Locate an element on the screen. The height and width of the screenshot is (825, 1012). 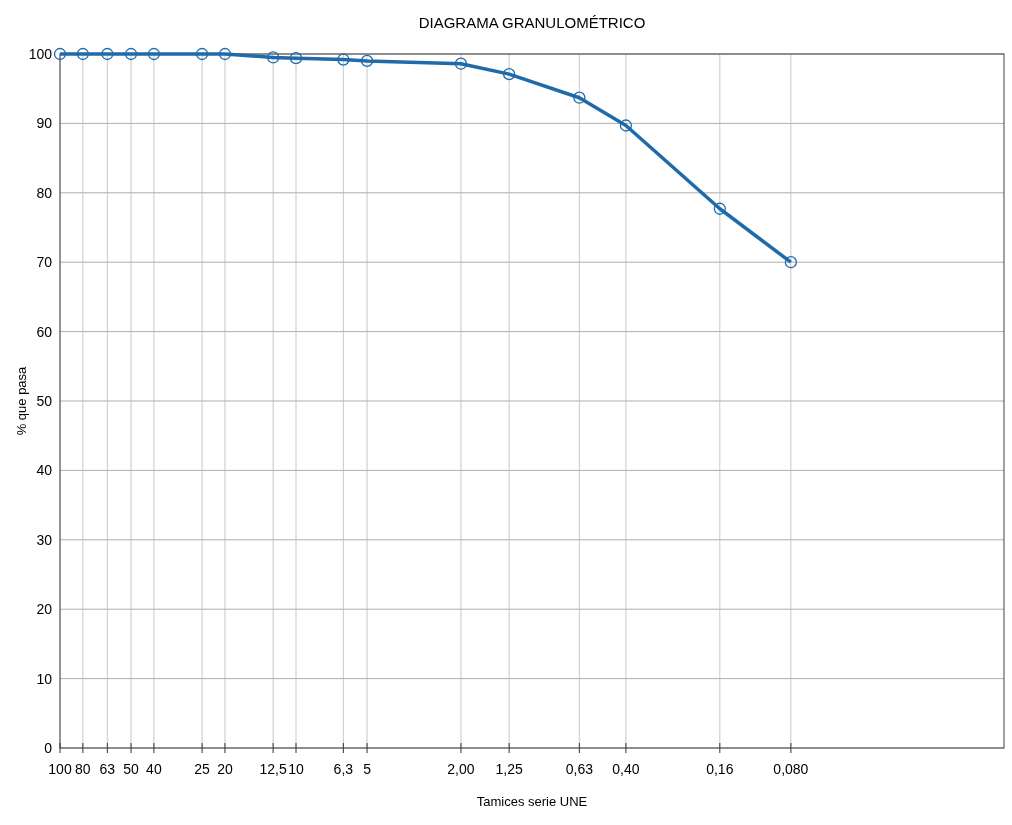
chart-title: DIAGRAMA GRANULOMÉTRICO is located at coordinates (532, 22).